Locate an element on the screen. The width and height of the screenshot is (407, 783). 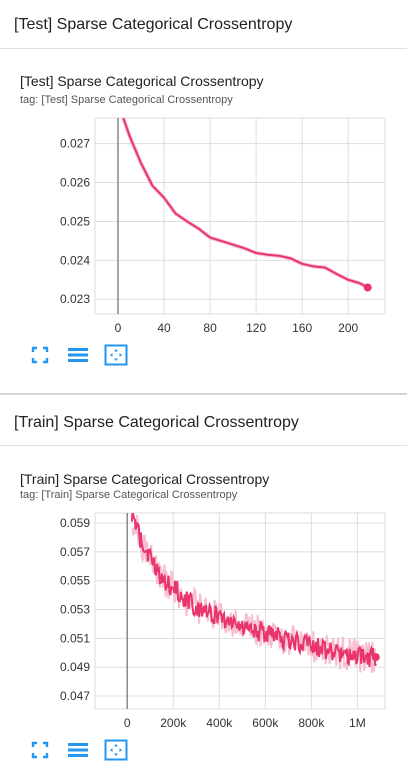
chart-toolbar-test is located at coordinates (78, 355).